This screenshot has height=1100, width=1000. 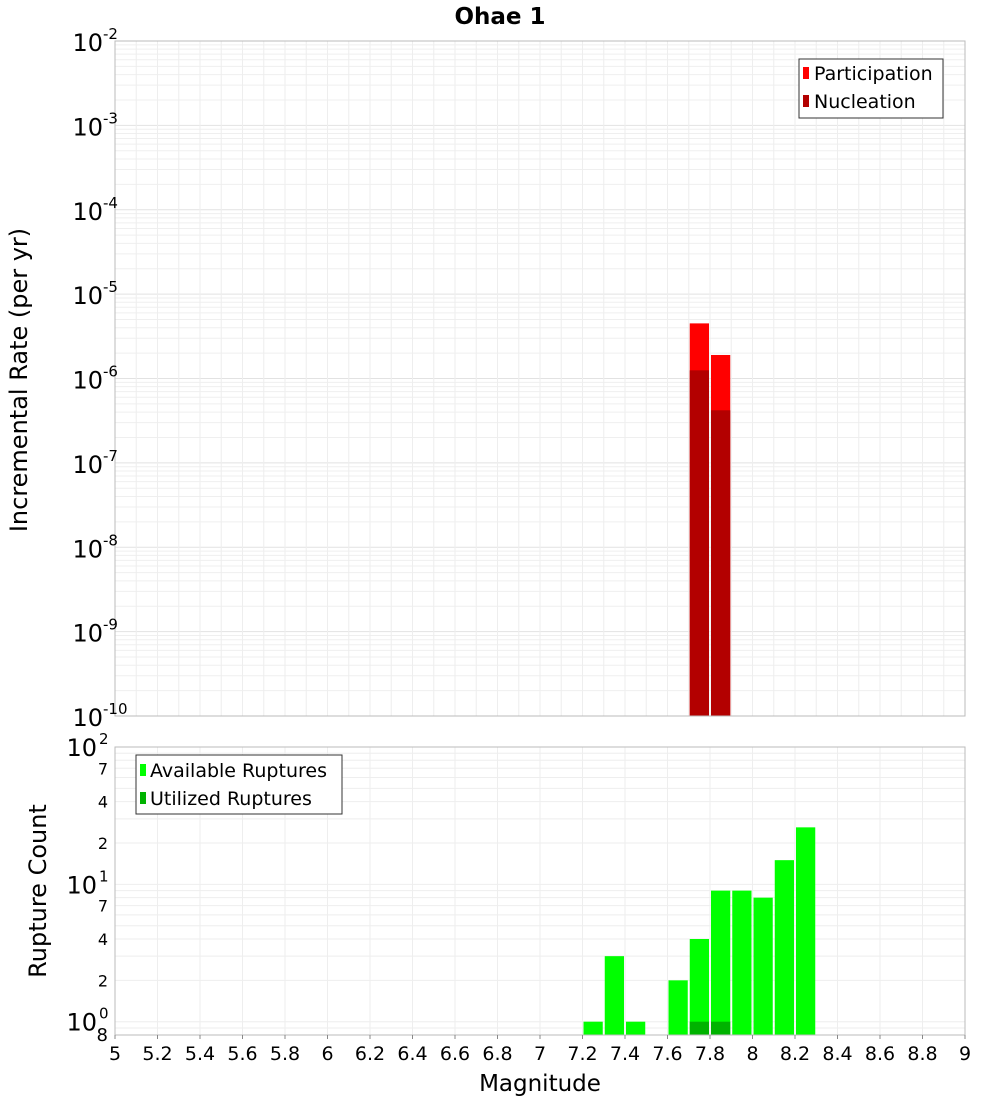 What do you see at coordinates (667, 1054) in the screenshot?
I see `x-tick-label: 7.6` at bounding box center [667, 1054].